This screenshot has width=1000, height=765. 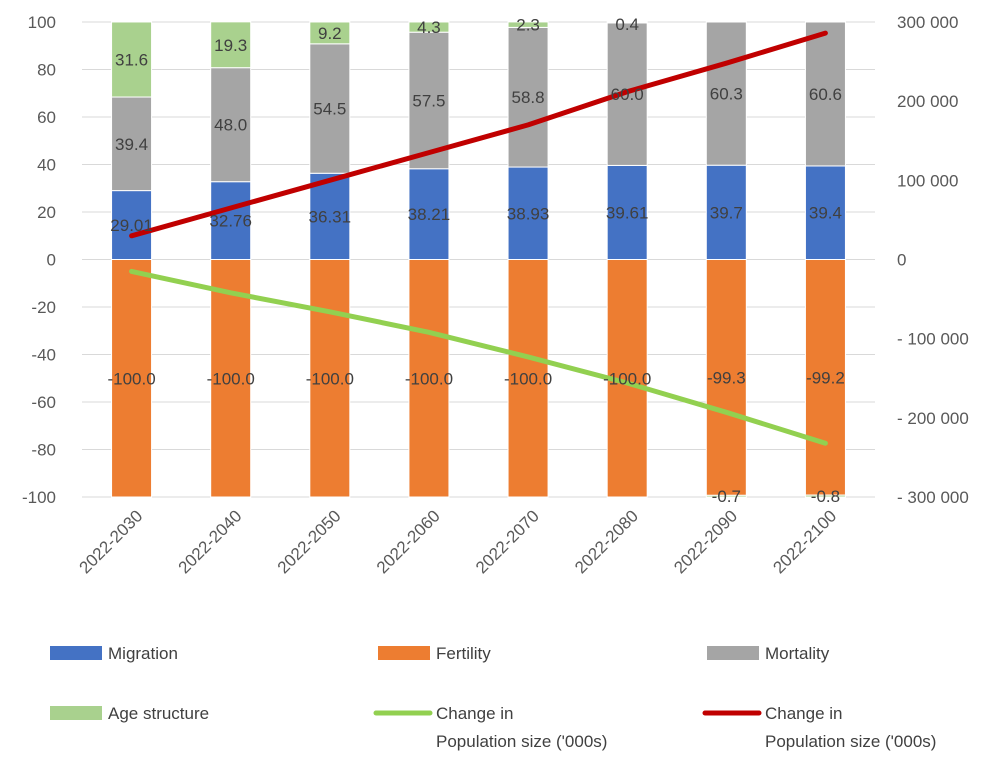 I want to click on y-left-tick-label: -100, so click(x=39, y=497).